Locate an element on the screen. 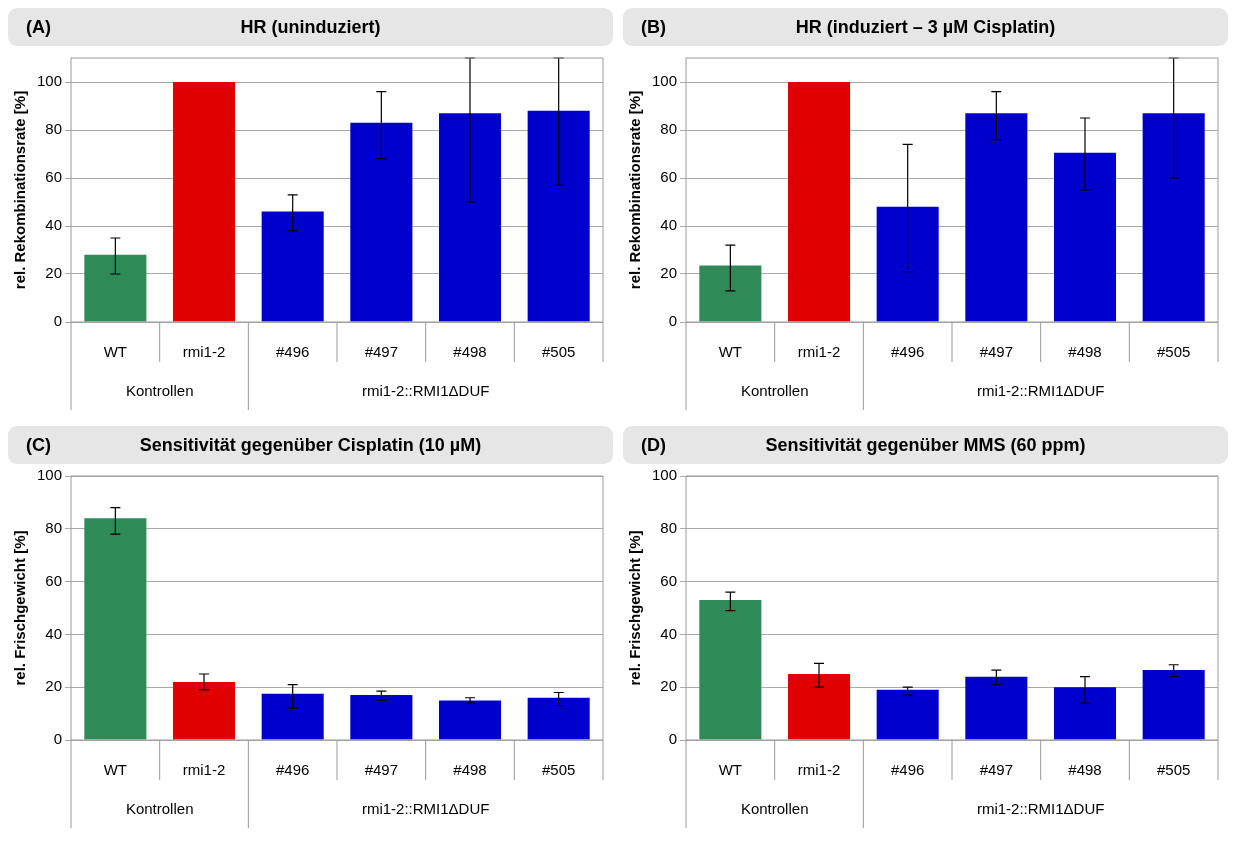  chart-title: (B) HR (induziert – 3 µM Cisplatin) is located at coordinates (848, 27).